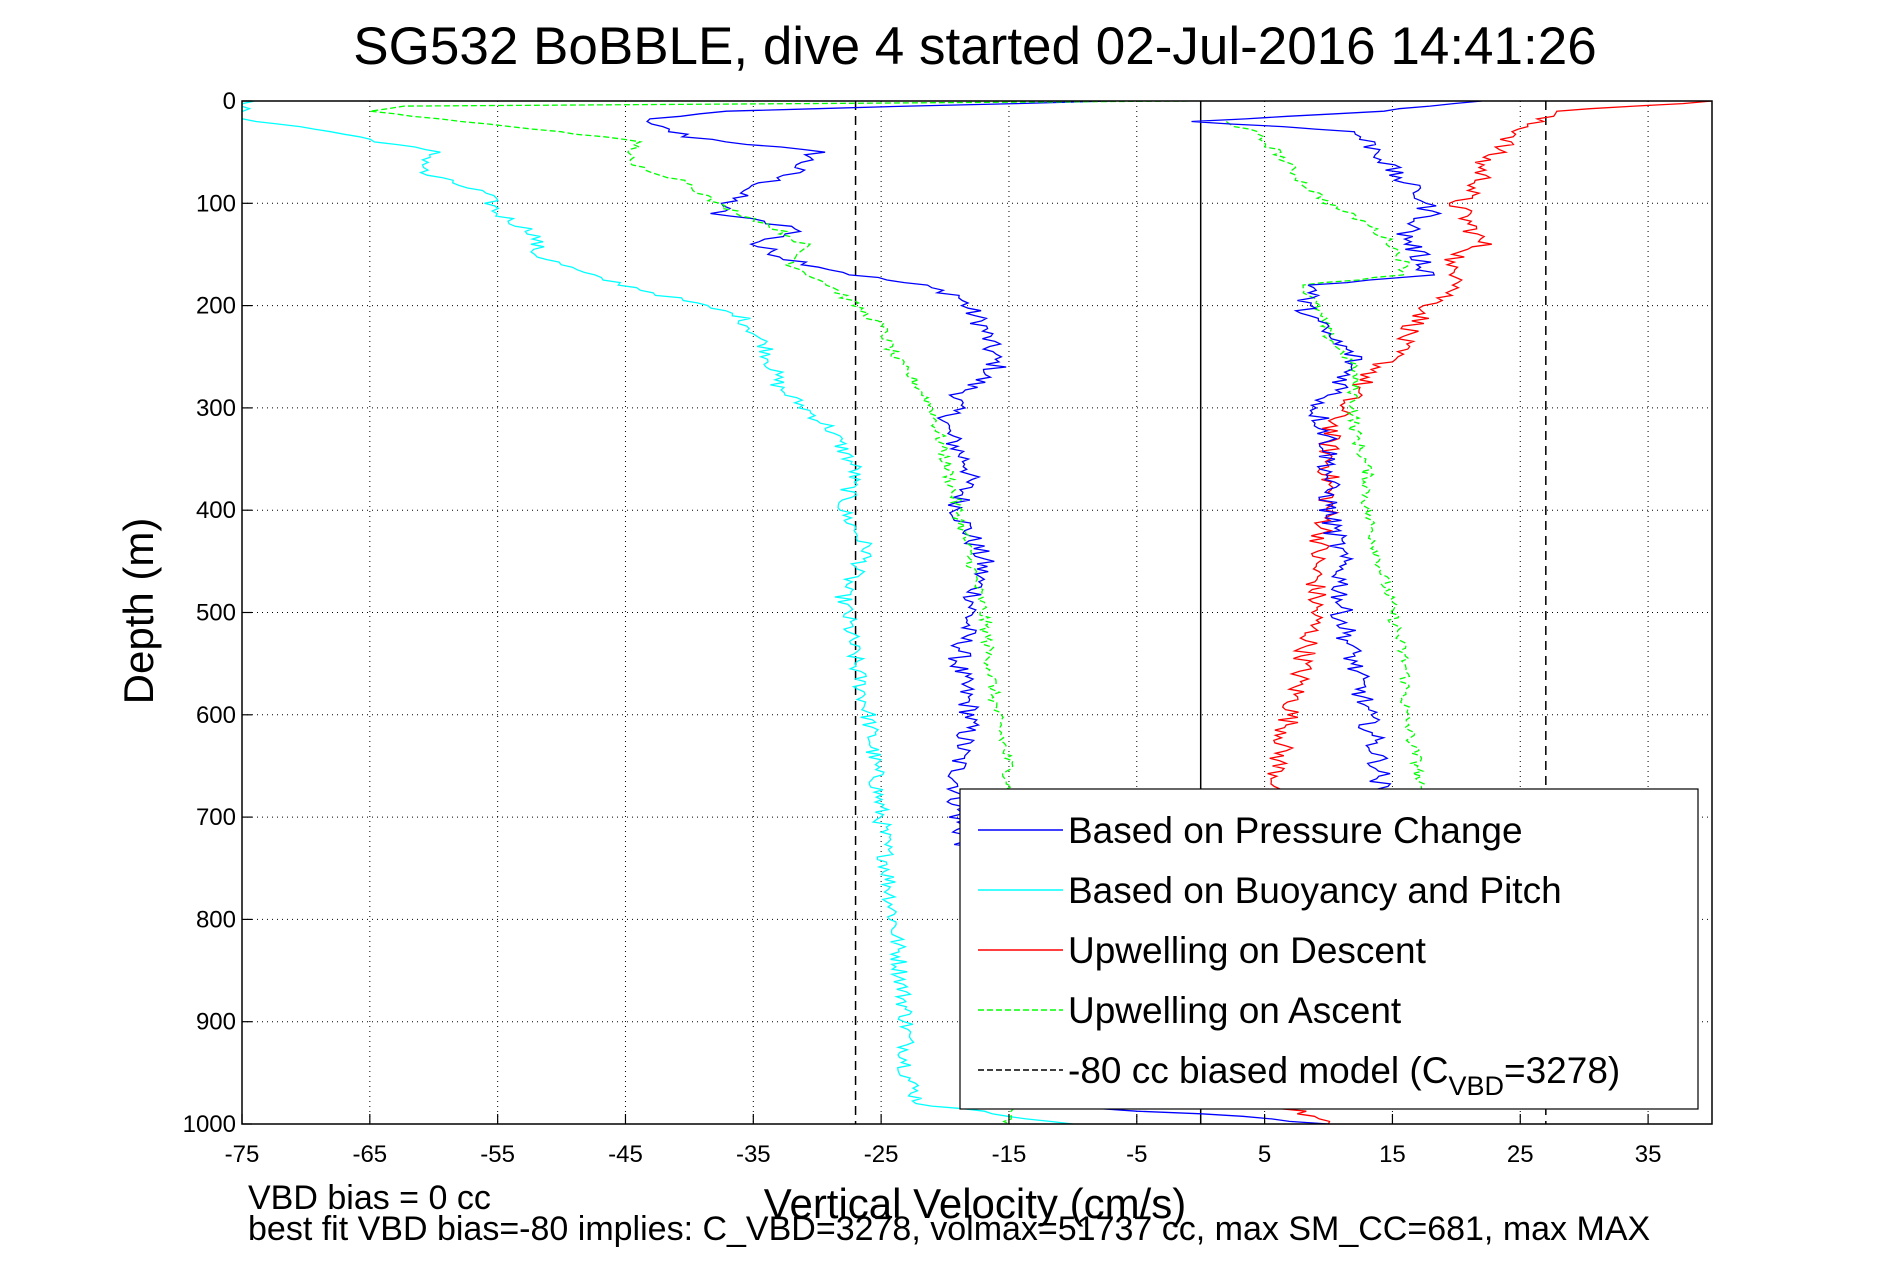  I want to click on y-tick-label: 200, so click(216, 306).